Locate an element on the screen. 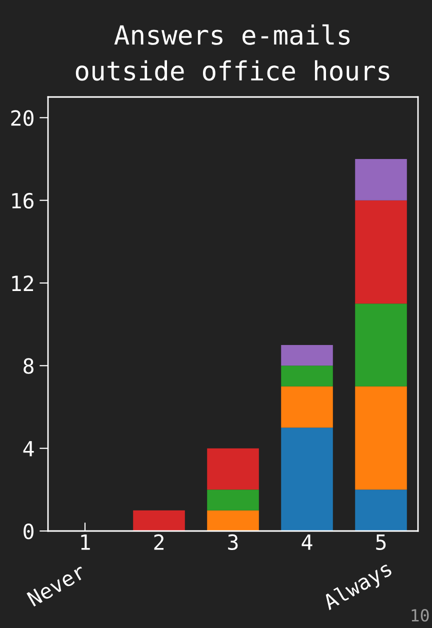 Image resolution: width=432 pixels, height=628 pixels. y-tick-label: 20 is located at coordinates (22, 118).